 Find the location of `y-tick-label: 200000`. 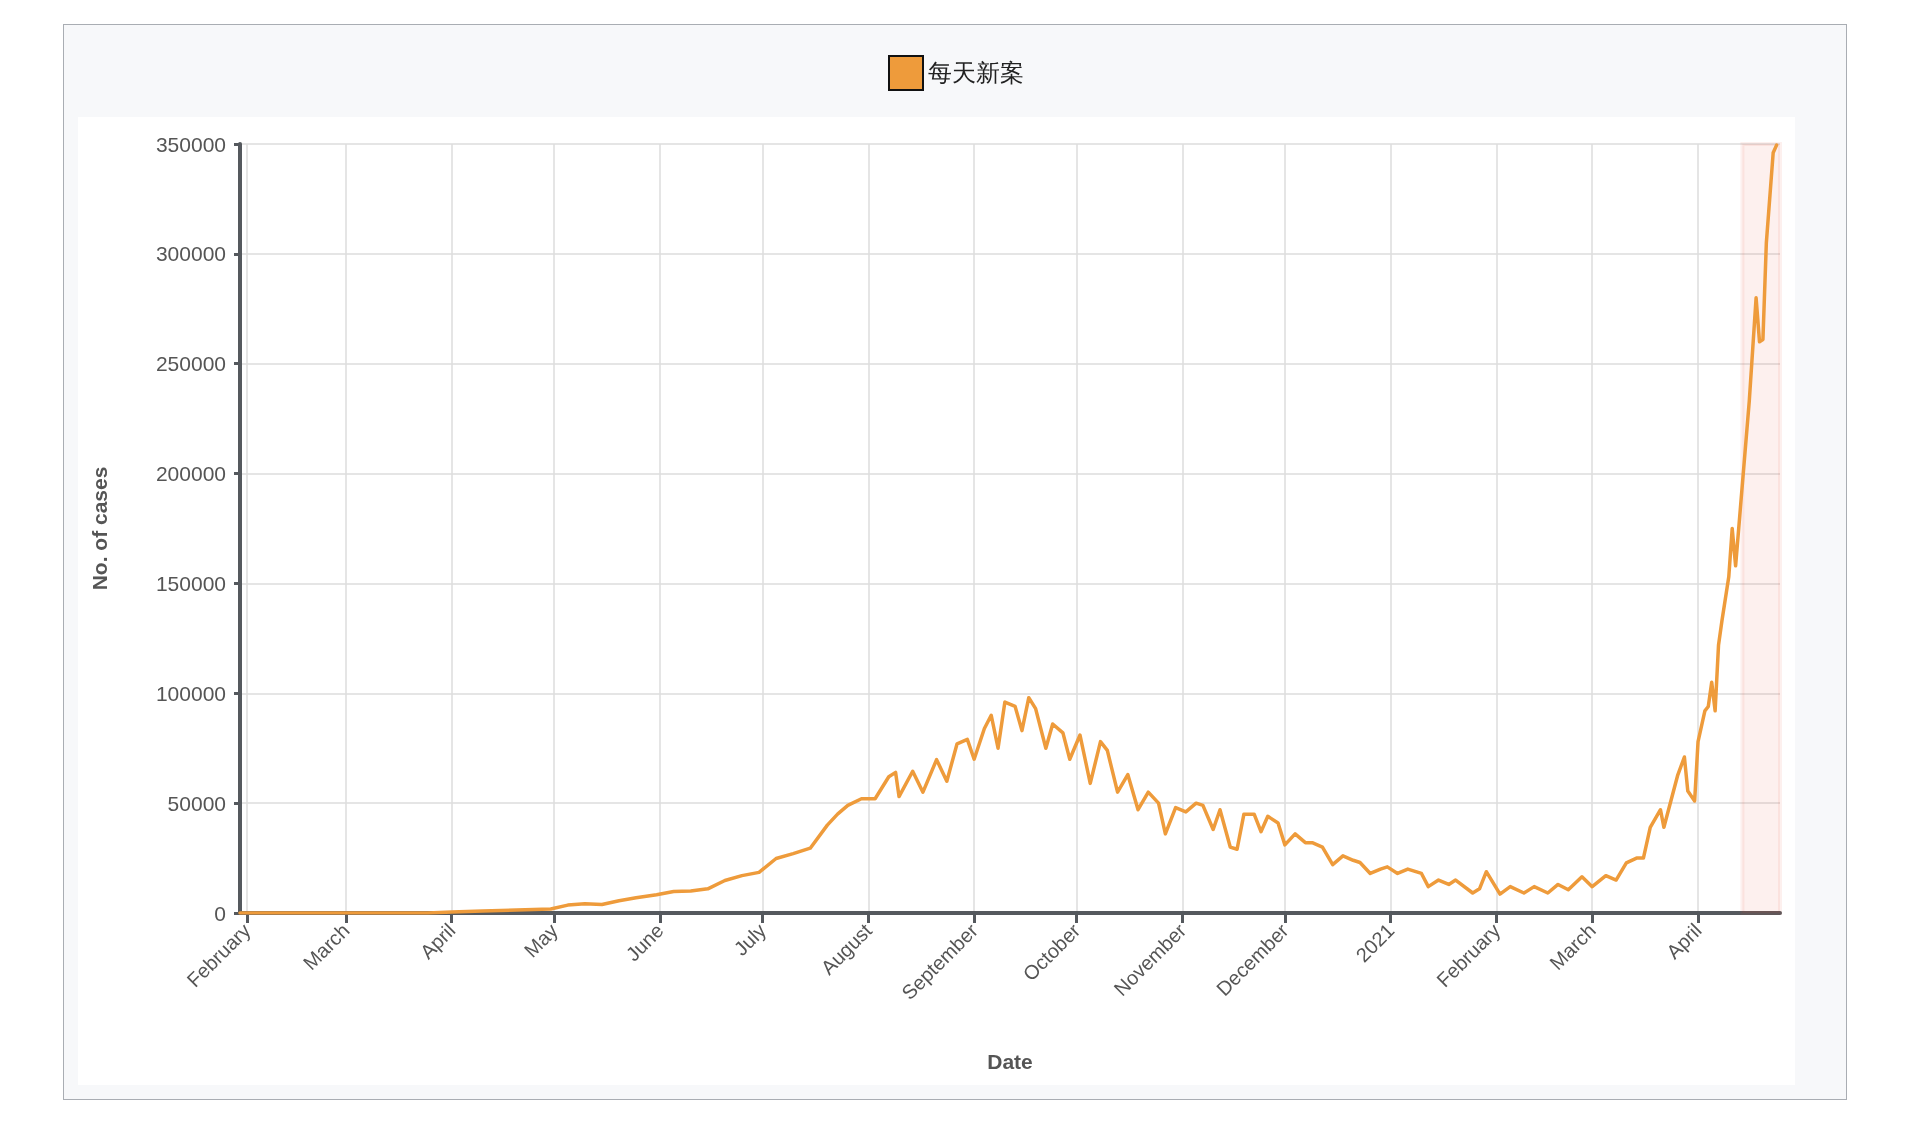

y-tick-label: 200000 is located at coordinates (190, 474).